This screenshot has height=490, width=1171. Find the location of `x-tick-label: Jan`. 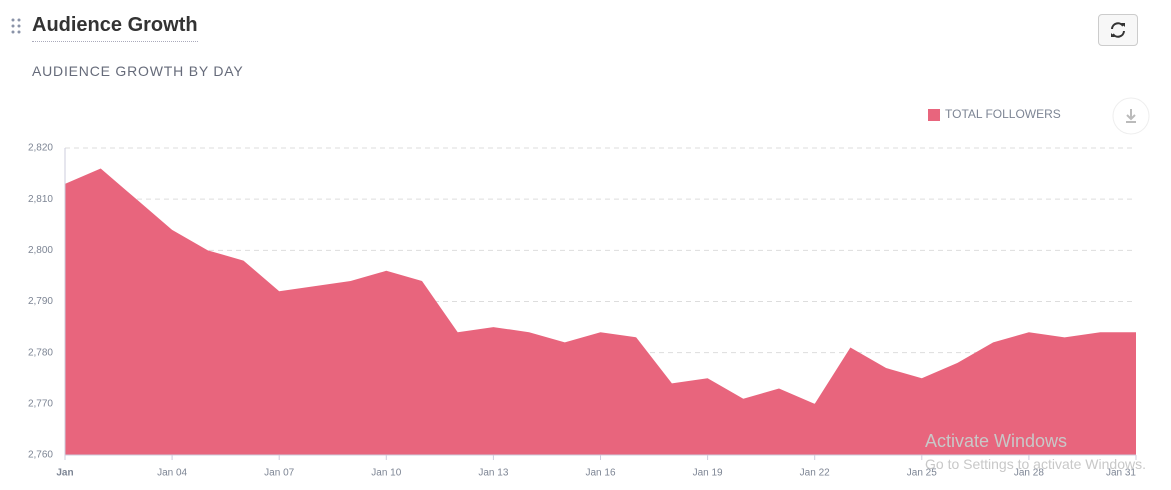

x-tick-label: Jan is located at coordinates (64, 473).